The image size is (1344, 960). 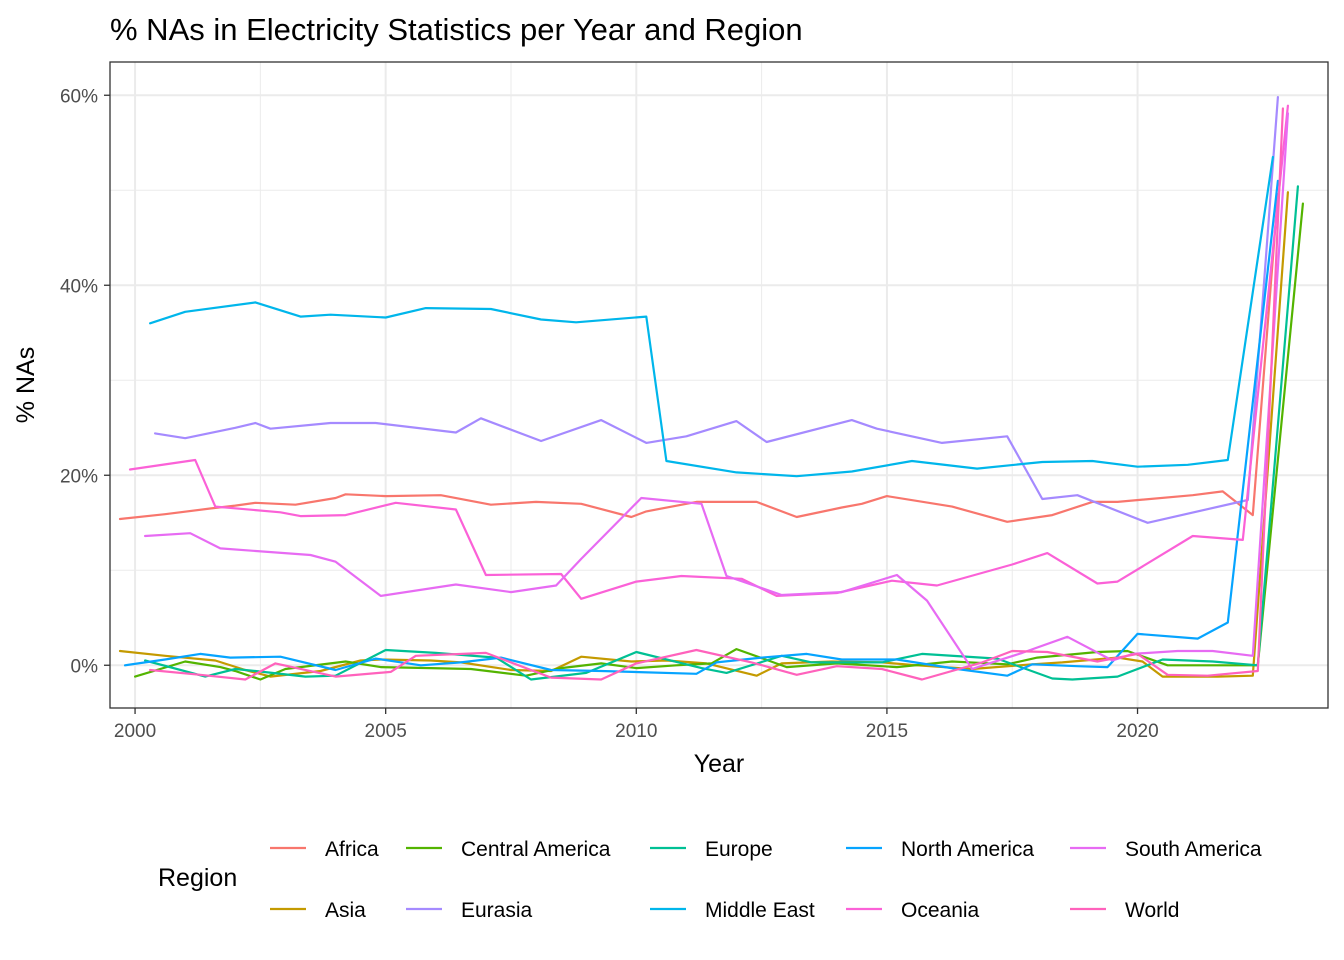 I want to click on legend-title: Region, so click(x=197, y=878).